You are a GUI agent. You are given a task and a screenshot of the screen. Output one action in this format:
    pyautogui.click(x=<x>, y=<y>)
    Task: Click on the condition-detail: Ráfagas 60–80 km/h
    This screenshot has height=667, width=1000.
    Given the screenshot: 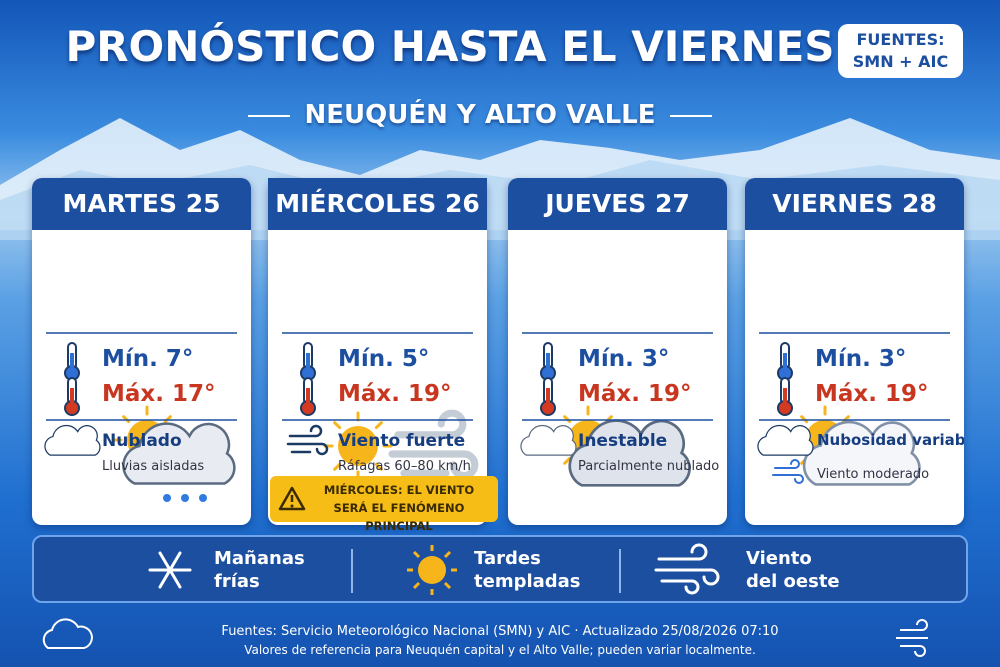 What is the action you would take?
    pyautogui.click(x=404, y=466)
    